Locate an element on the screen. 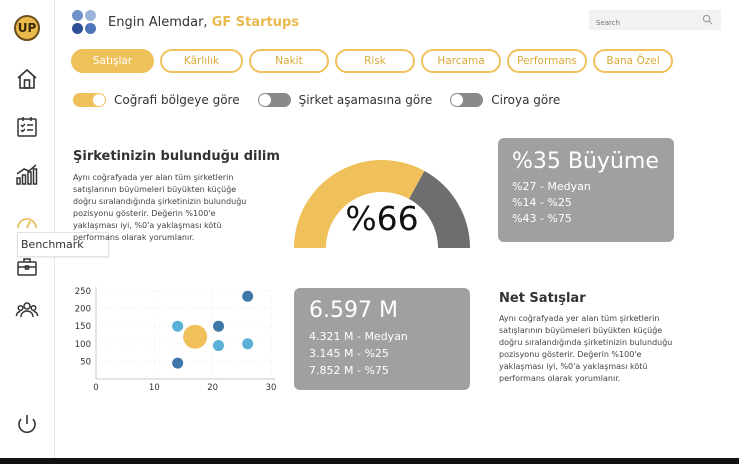  net-sales-p75: 7.852 M - %75 is located at coordinates (349, 370).